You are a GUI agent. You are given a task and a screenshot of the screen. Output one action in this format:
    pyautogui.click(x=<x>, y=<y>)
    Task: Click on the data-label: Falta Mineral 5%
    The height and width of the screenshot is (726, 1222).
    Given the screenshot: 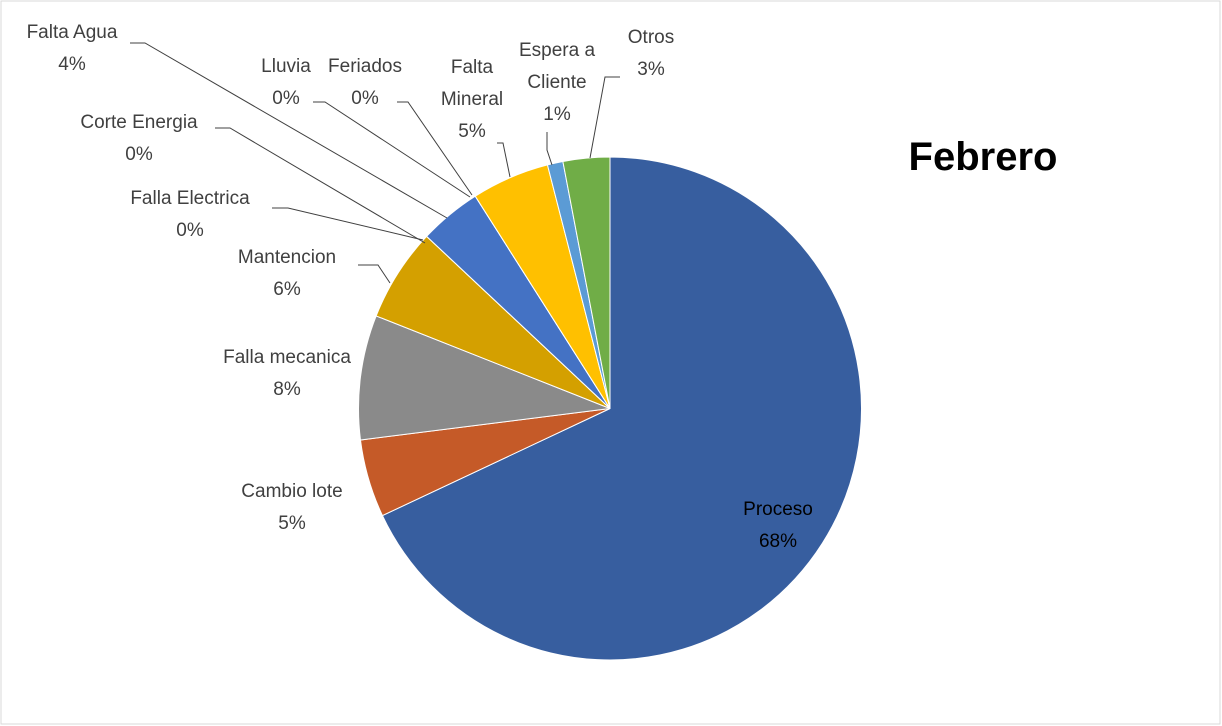 What is the action you would take?
    pyautogui.click(x=472, y=100)
    